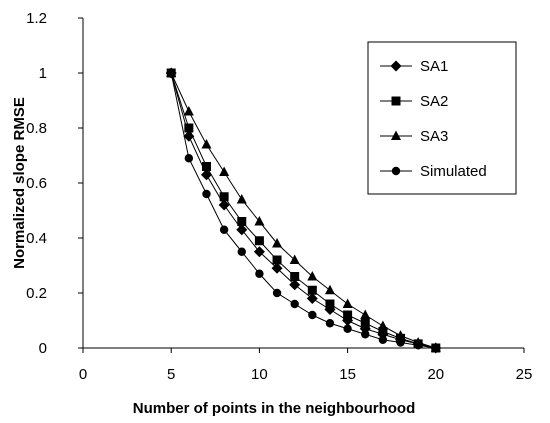  Describe the element at coordinates (347, 374) in the screenshot. I see `x-tick-label: 15` at that location.